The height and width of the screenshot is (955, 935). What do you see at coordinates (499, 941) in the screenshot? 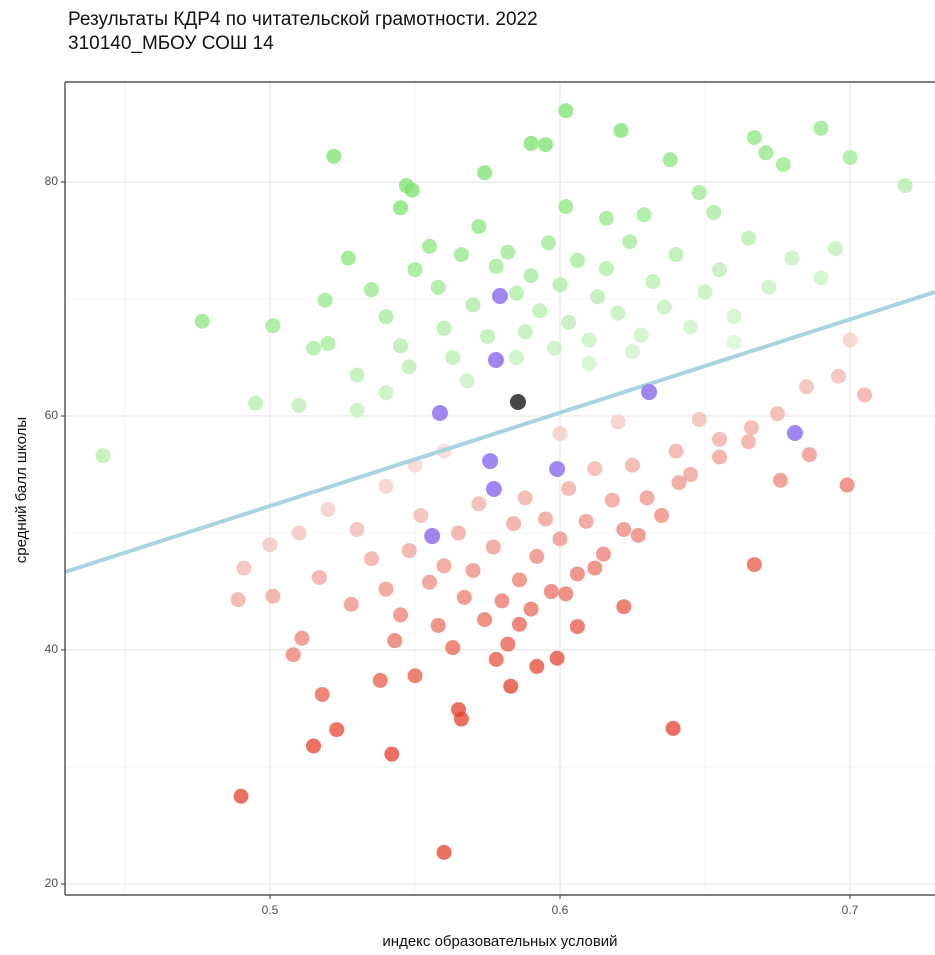
I see `x-axis-label: индекс образовательных условий` at bounding box center [499, 941].